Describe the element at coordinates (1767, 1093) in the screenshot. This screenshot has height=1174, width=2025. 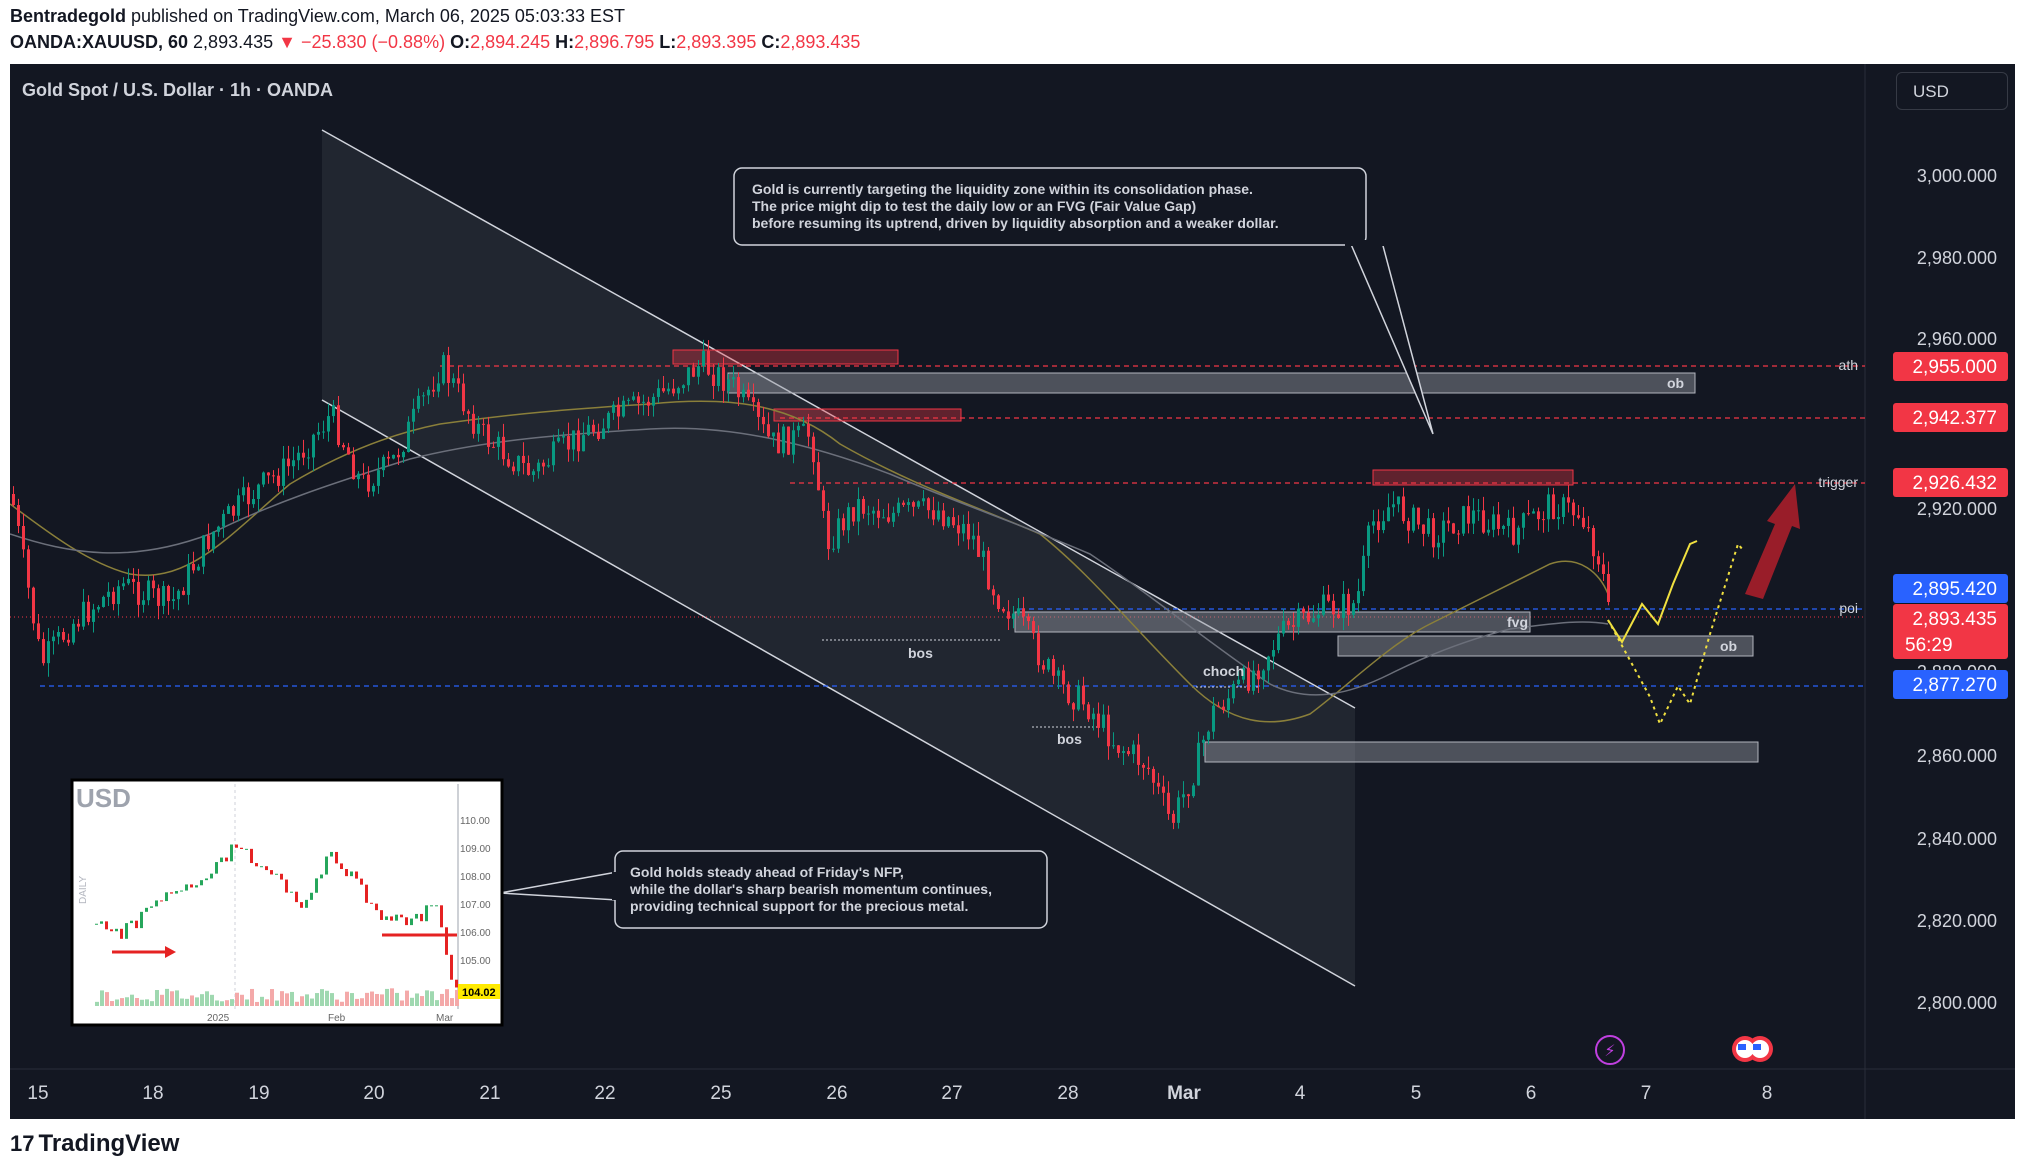
I see `svg-text: 8` at that location.